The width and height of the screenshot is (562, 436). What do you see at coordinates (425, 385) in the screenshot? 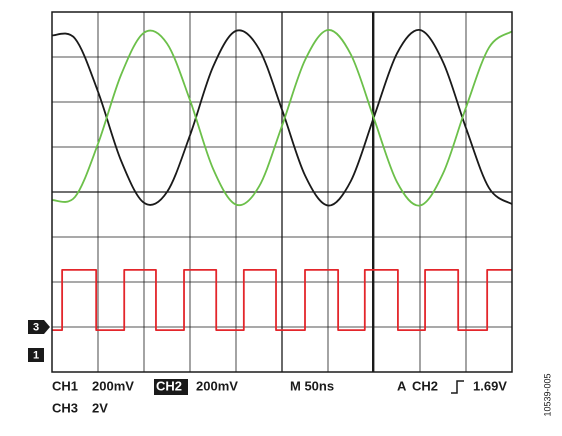
I see `trigger-source: CH2` at bounding box center [425, 385].